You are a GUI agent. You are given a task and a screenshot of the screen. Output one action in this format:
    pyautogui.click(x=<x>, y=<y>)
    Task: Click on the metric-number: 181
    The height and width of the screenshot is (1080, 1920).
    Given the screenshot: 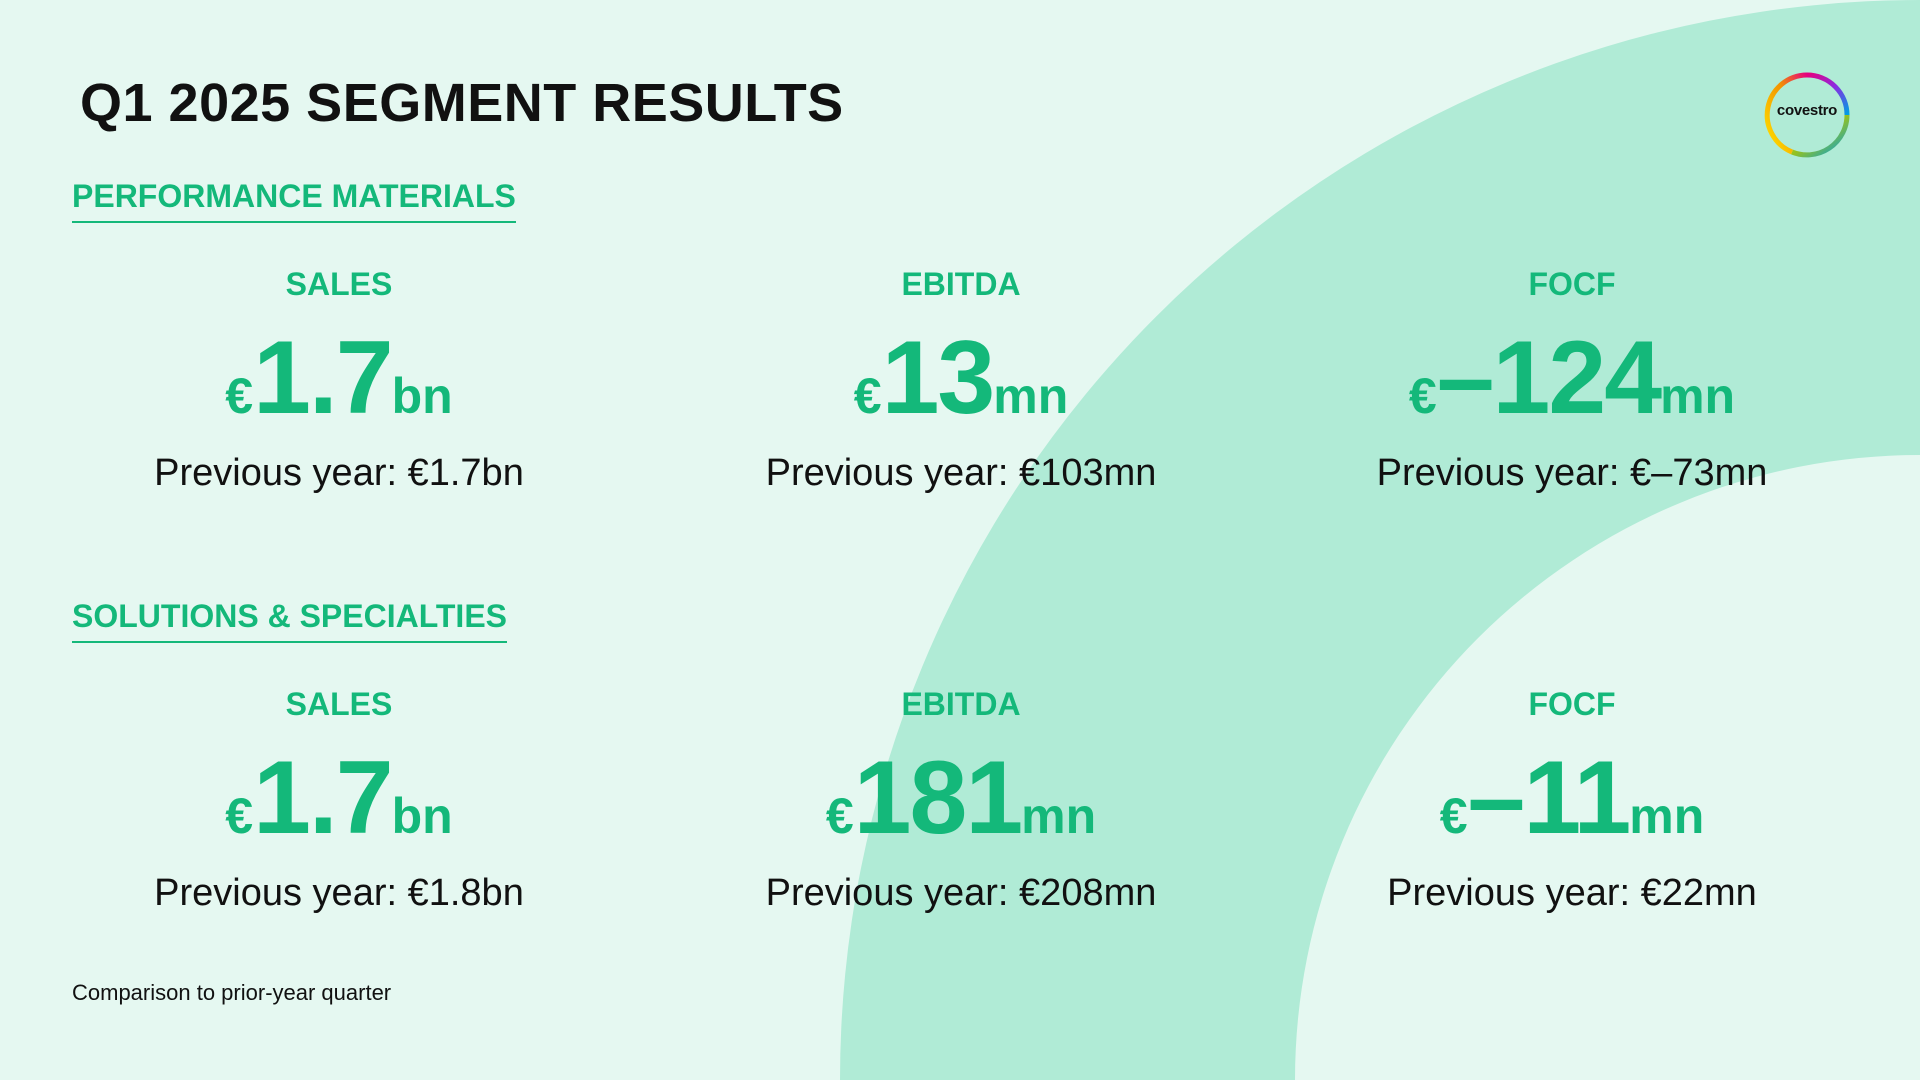 What is the action you would take?
    pyautogui.click(x=938, y=798)
    